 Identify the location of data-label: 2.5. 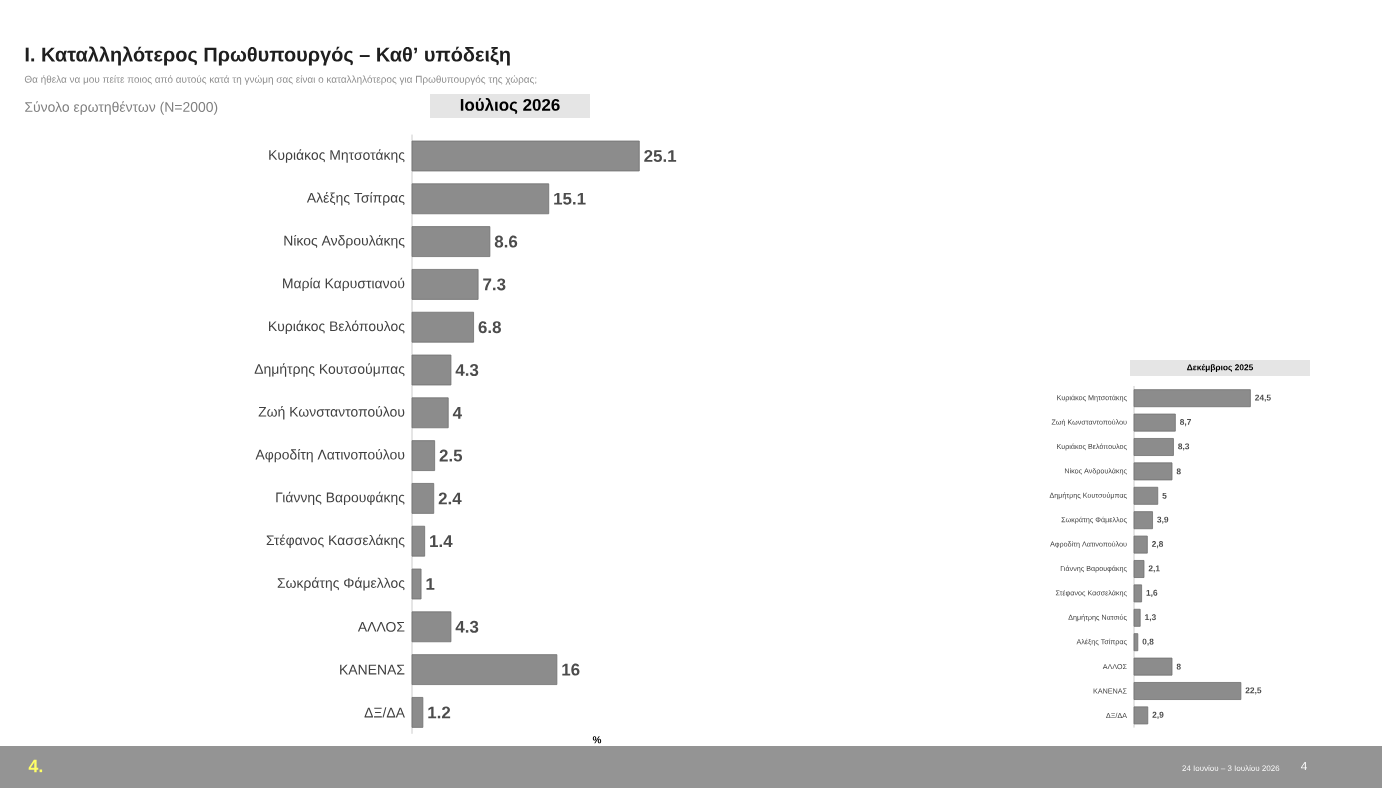
(451, 455).